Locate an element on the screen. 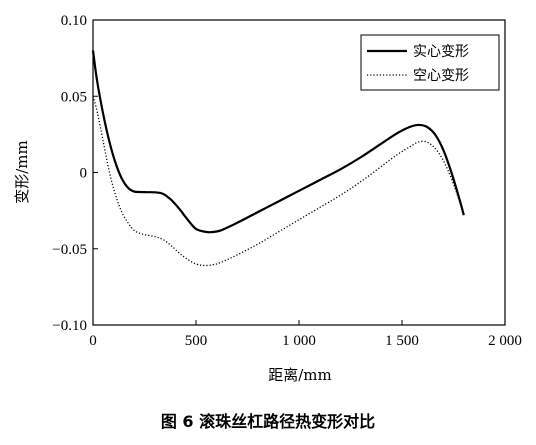 This screenshot has height=445, width=536. legend-box is located at coordinates (430, 62).